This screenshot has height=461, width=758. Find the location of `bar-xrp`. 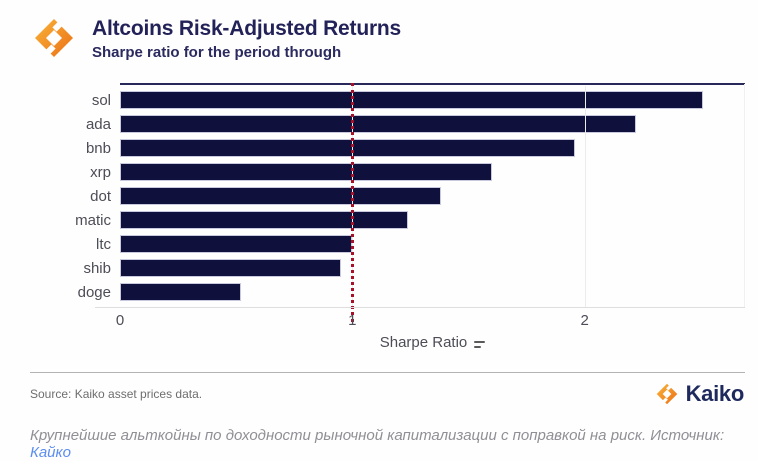

bar-xrp is located at coordinates (306, 172).